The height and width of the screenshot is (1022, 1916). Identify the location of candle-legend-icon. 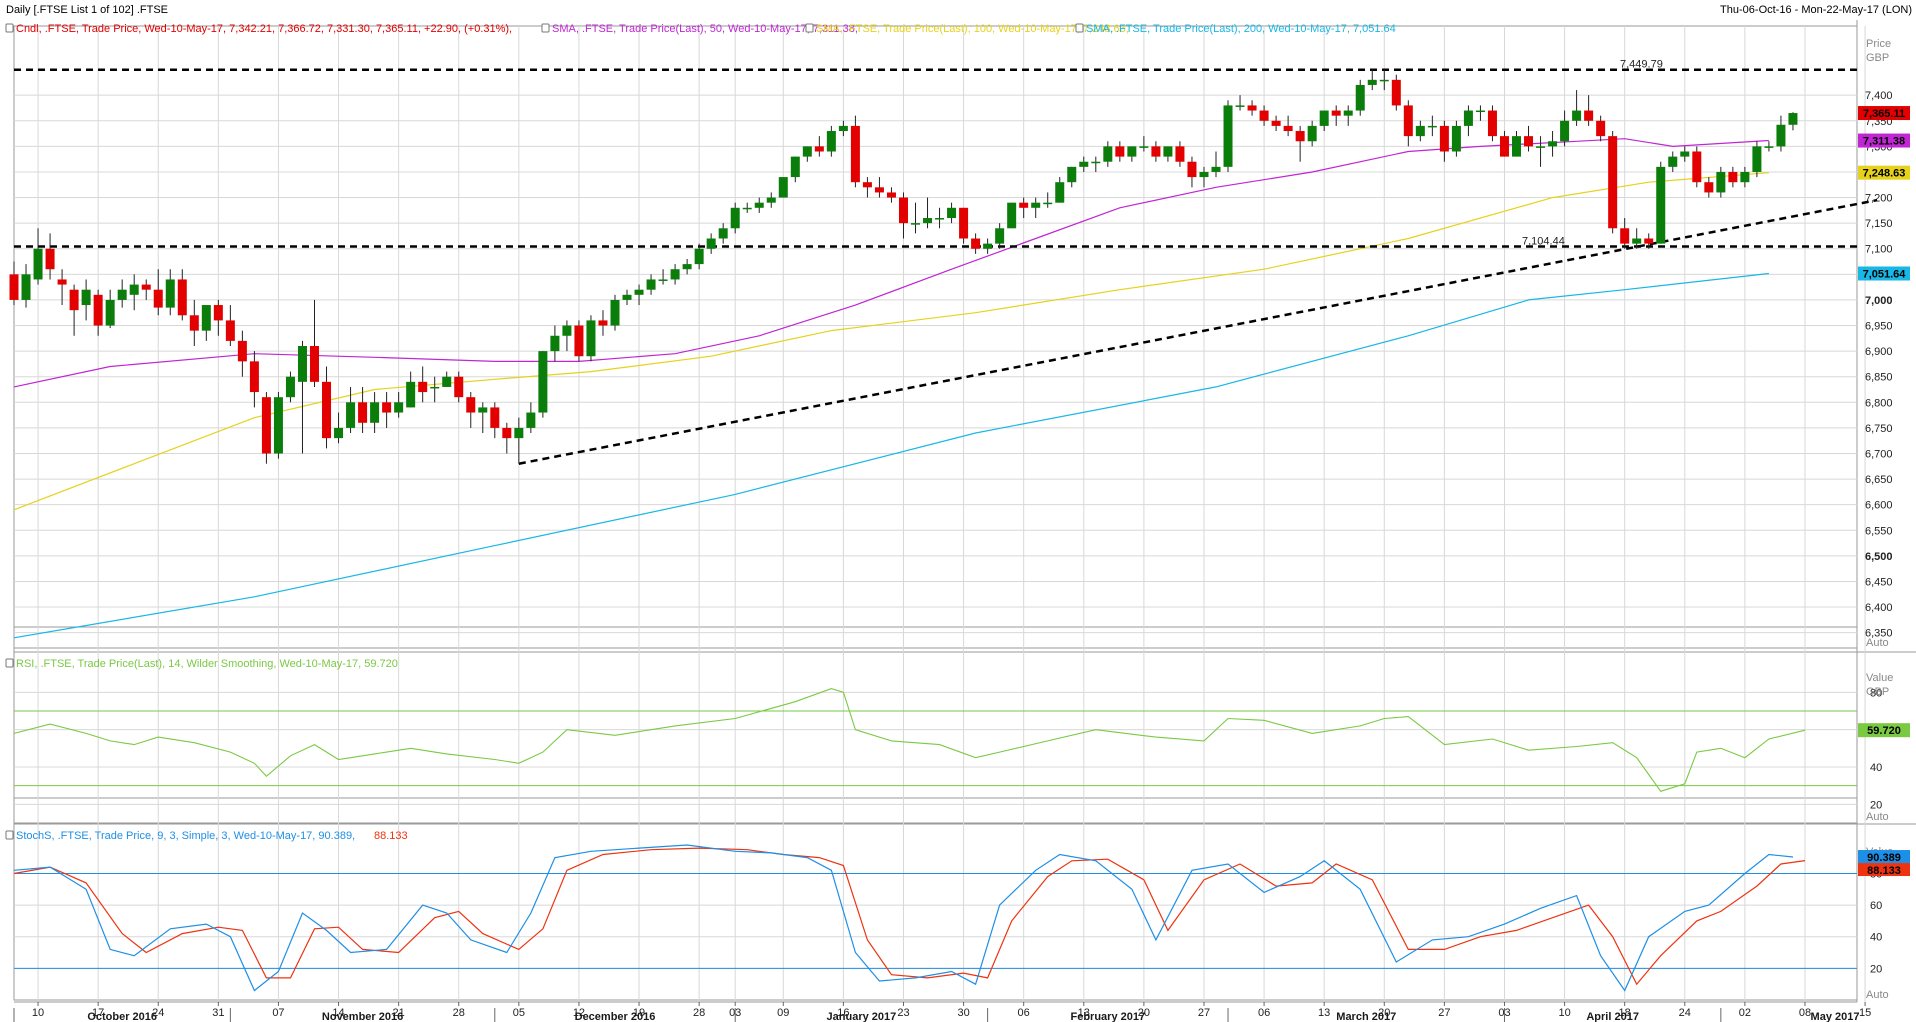
(9, 28).